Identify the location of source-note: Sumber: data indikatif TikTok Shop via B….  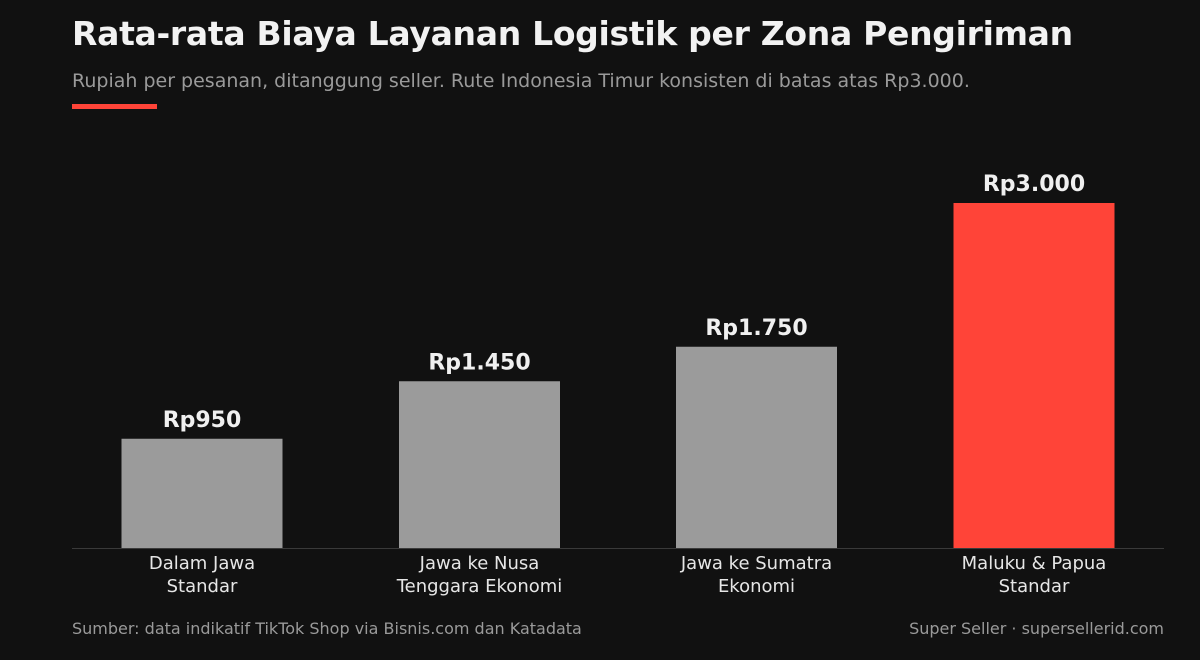
(327, 628).